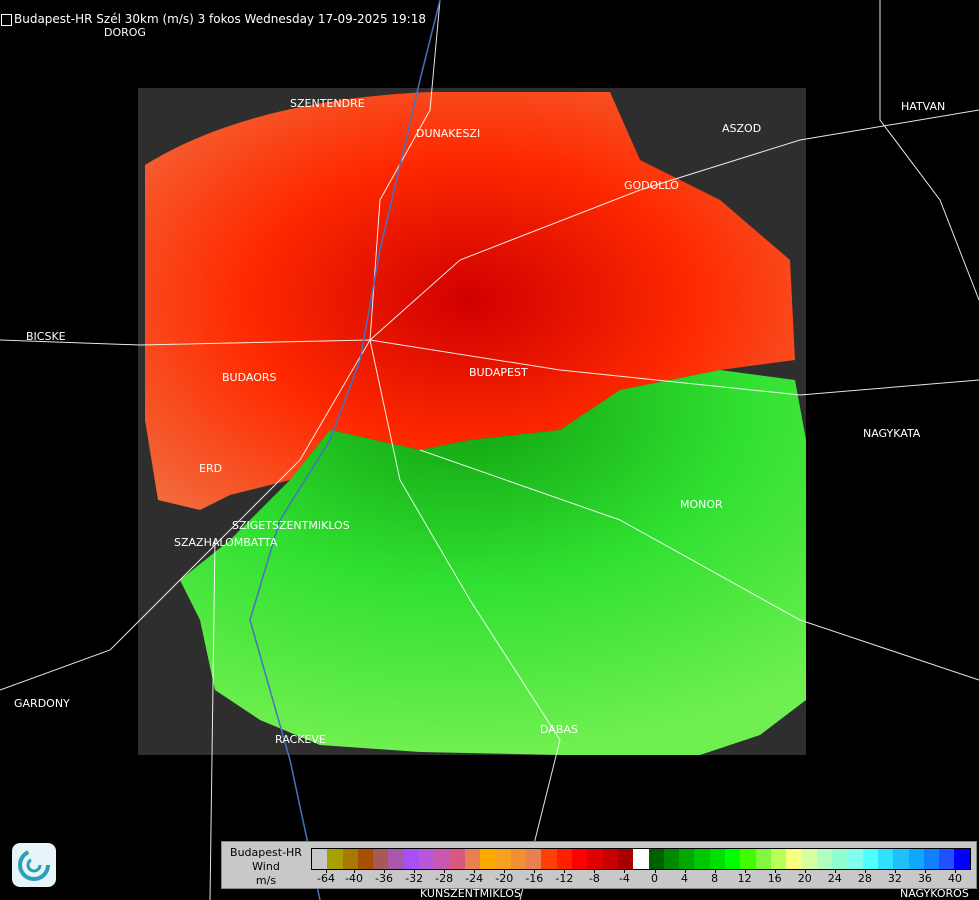  Describe the element at coordinates (211, 468) in the screenshot. I see `city-label: ERD` at that location.